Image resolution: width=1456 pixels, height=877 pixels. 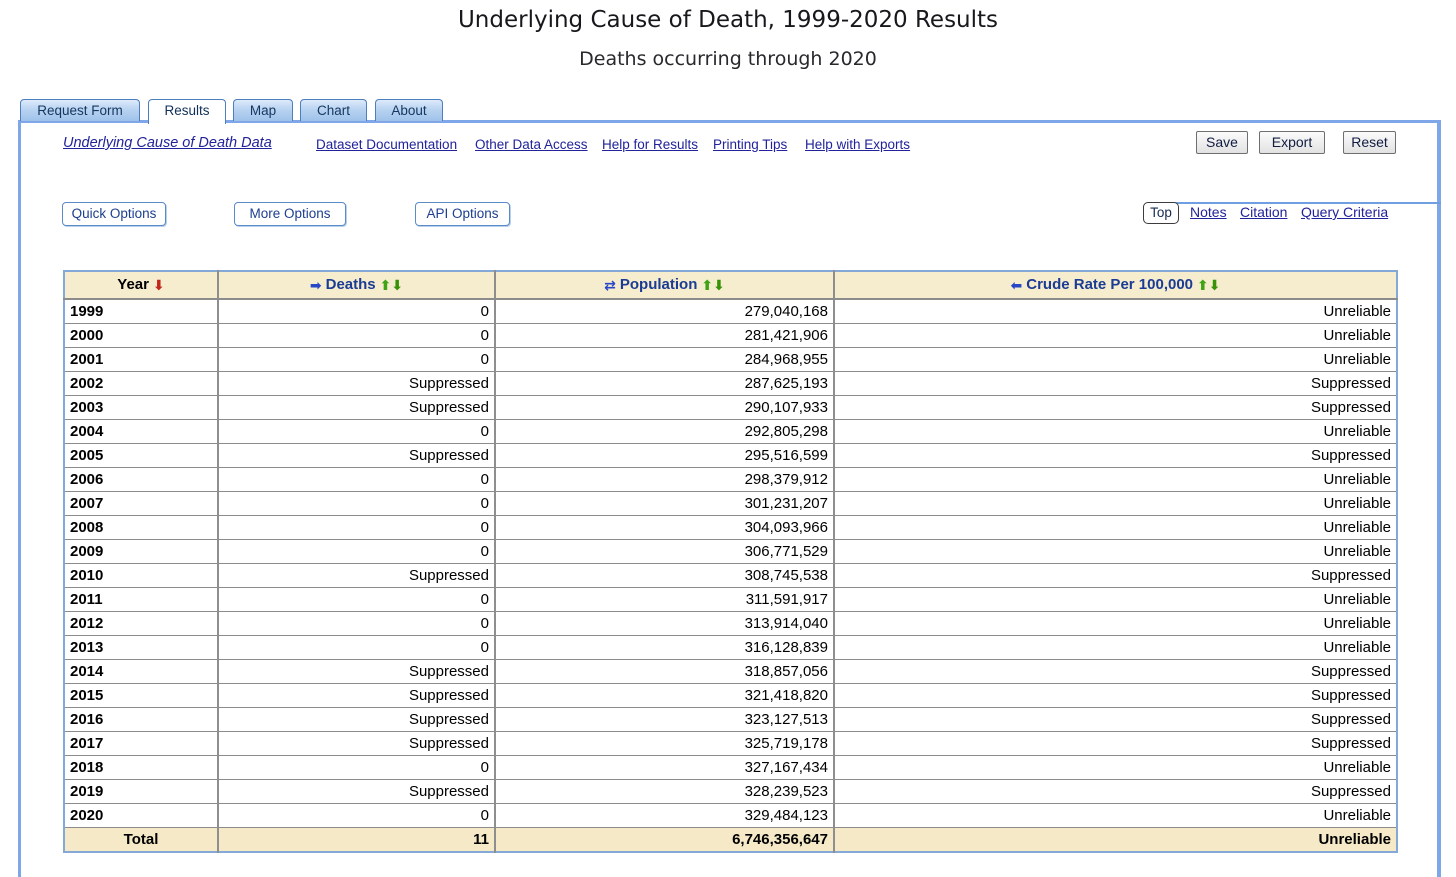 What do you see at coordinates (1369, 142) in the screenshot?
I see `reset-button: Reset` at bounding box center [1369, 142].